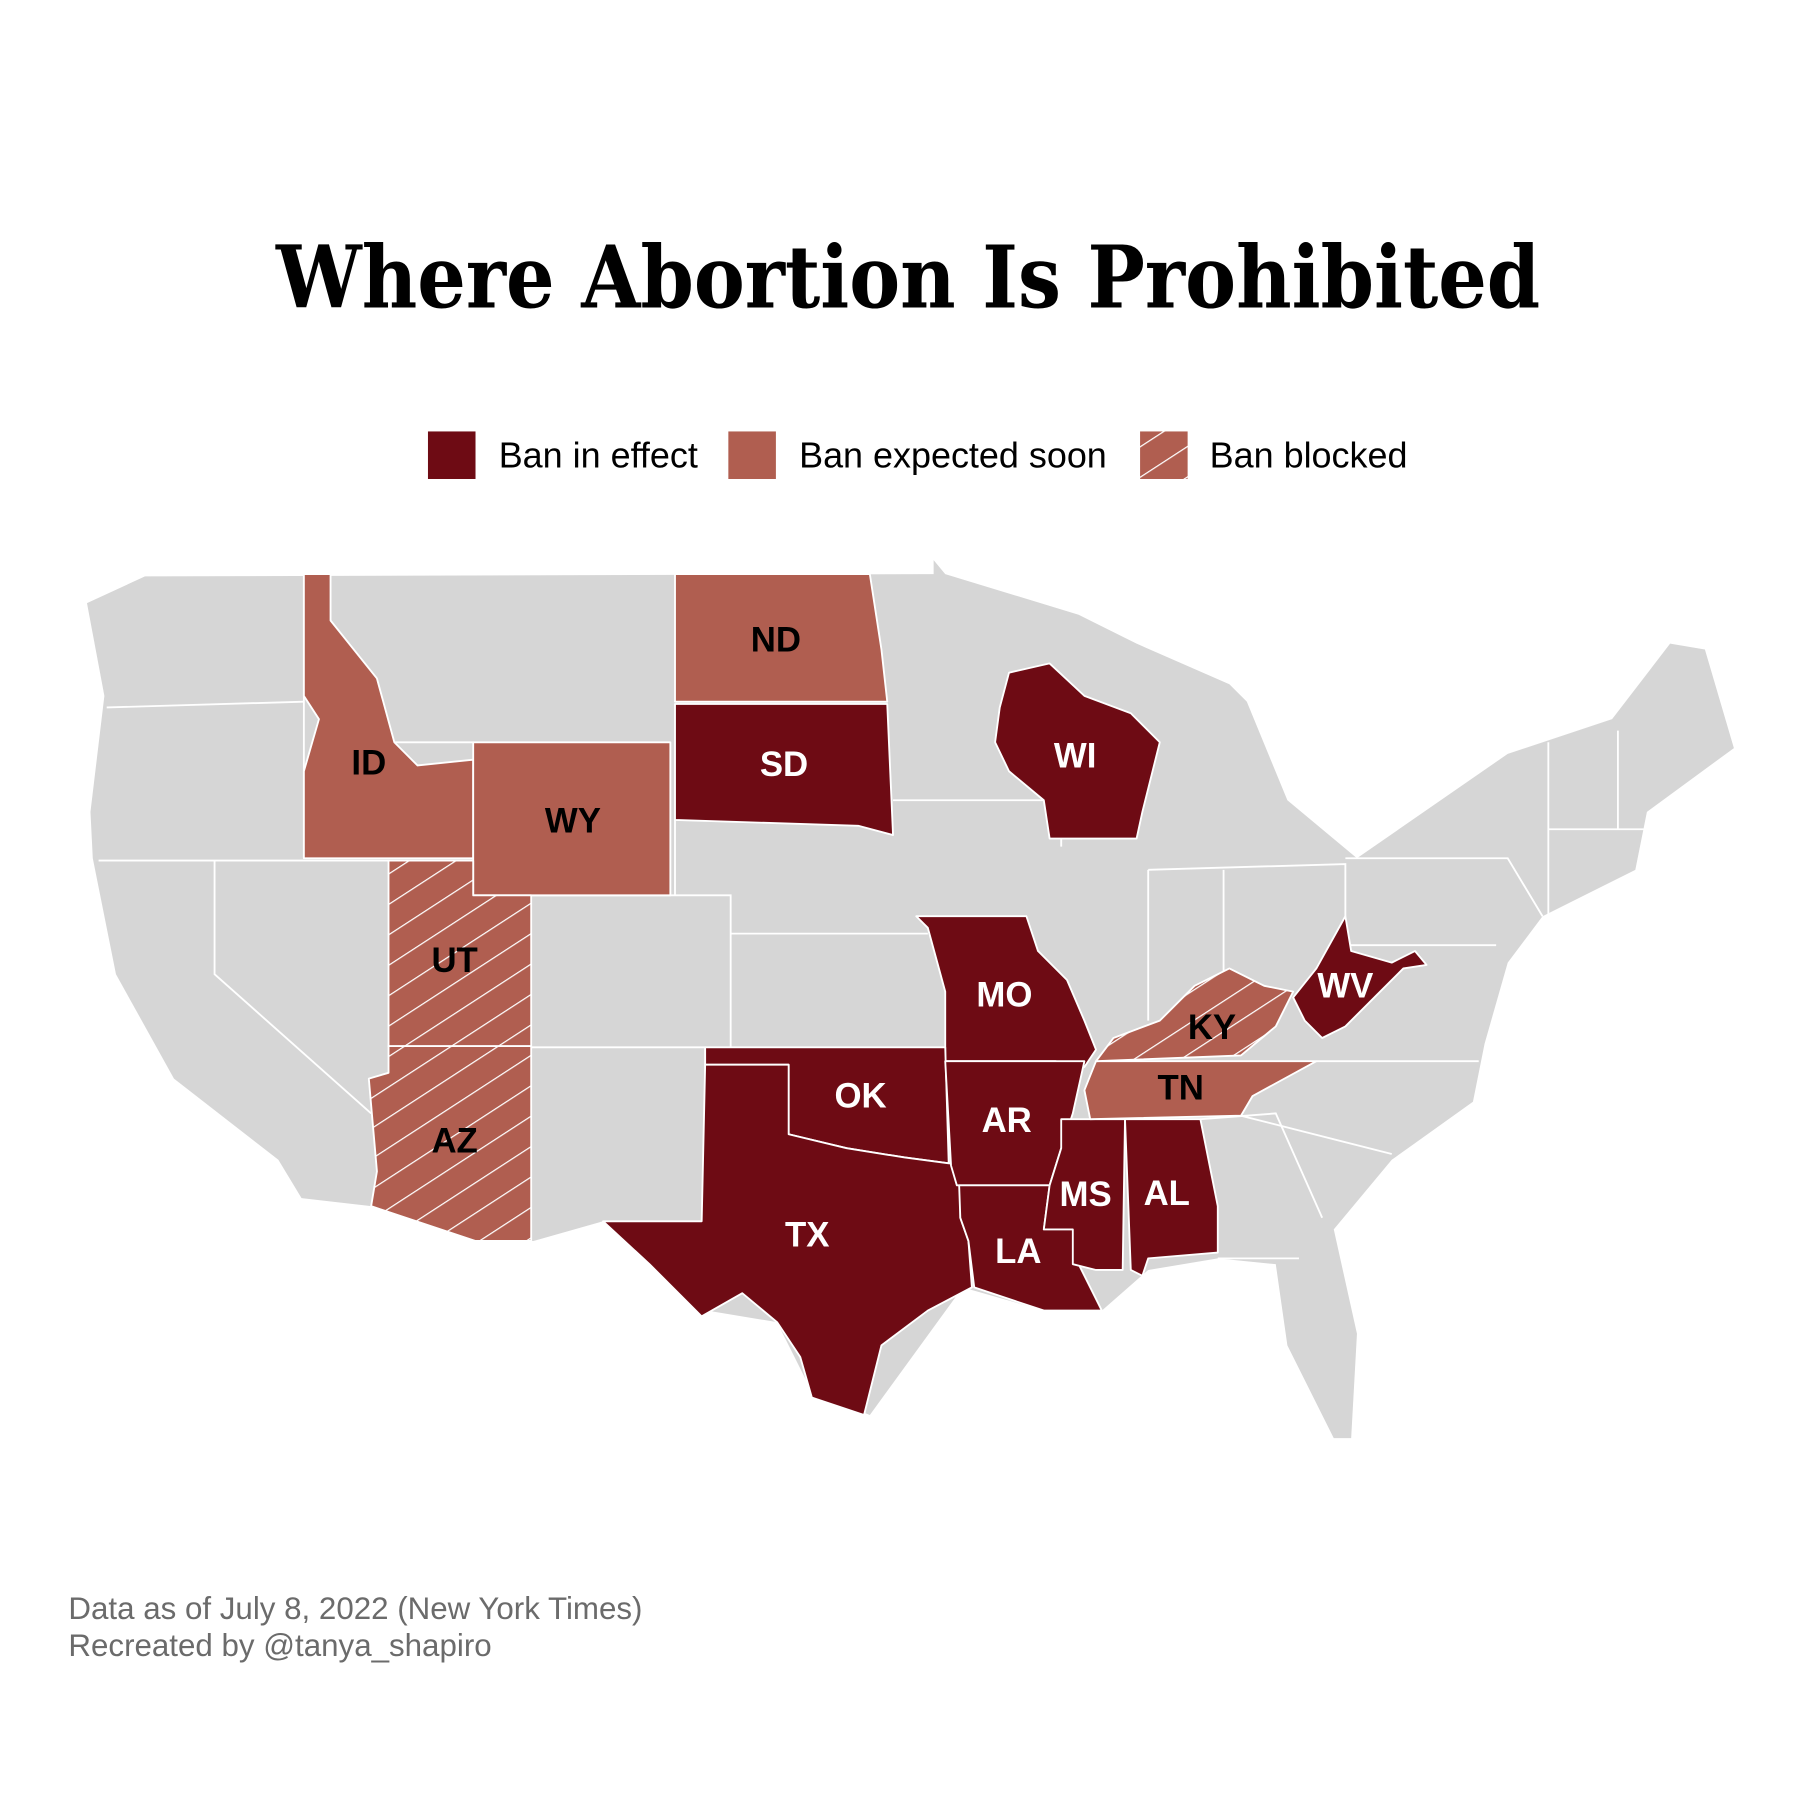 The width and height of the screenshot is (1800, 1800). What do you see at coordinates (454, 961) in the screenshot?
I see `state-label-ut: UT` at bounding box center [454, 961].